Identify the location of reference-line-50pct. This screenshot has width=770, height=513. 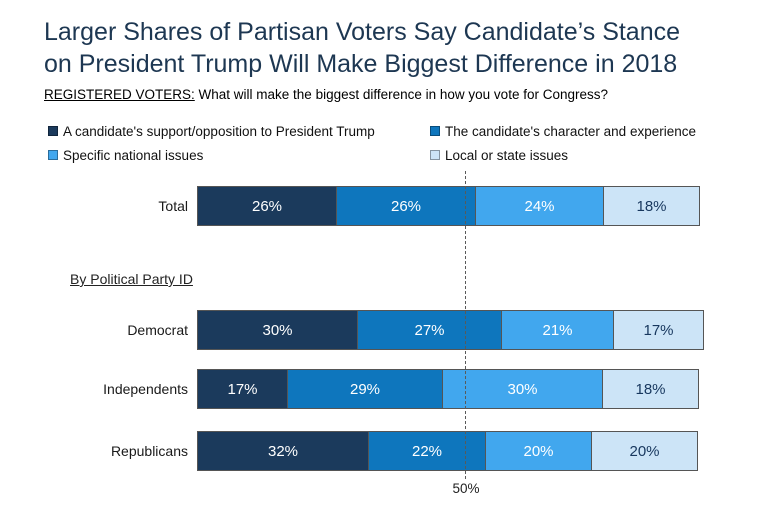
(465, 325).